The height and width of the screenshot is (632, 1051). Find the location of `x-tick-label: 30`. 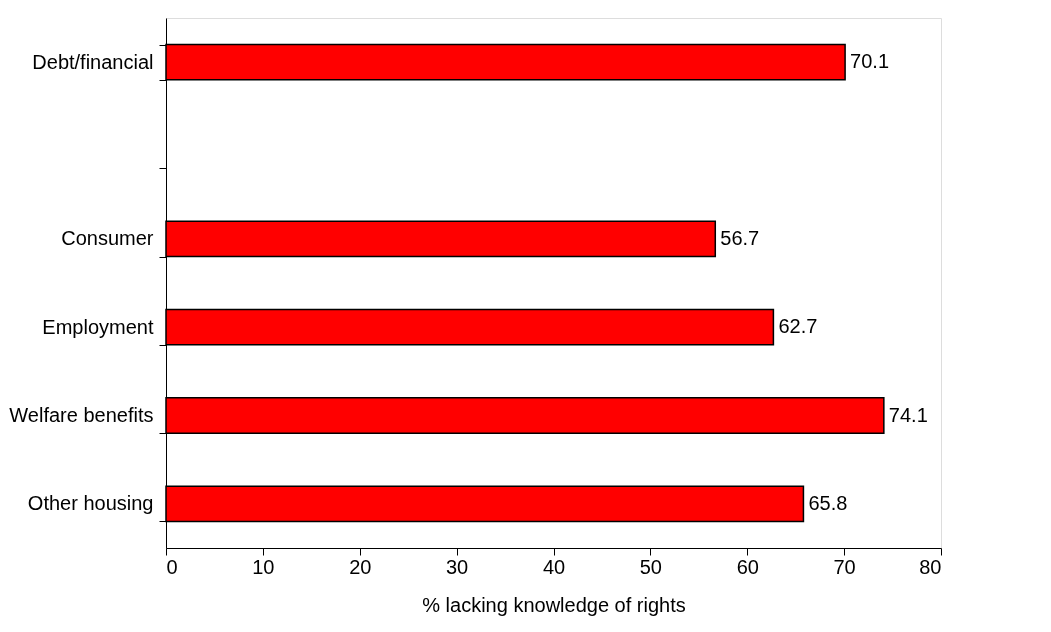

x-tick-label: 30 is located at coordinates (457, 566).